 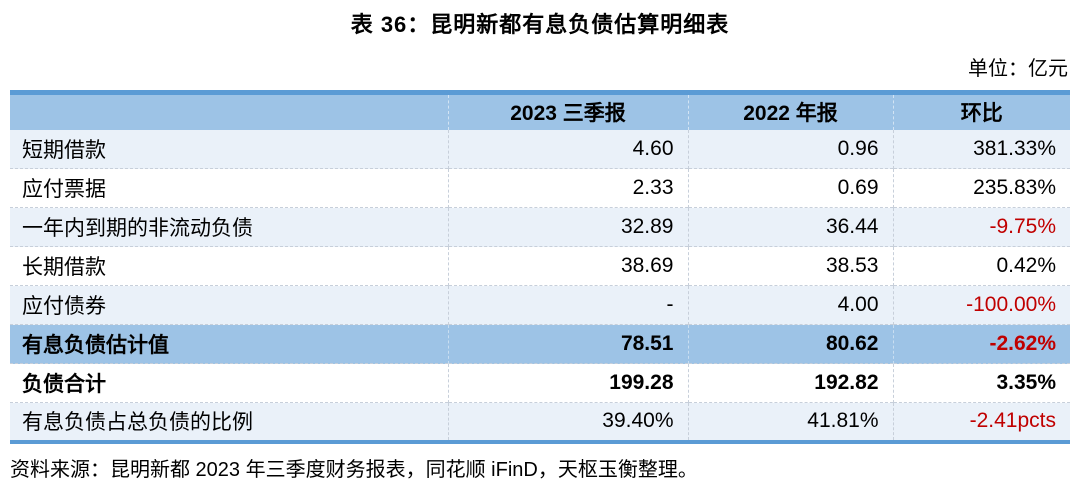 What do you see at coordinates (1018, 69) in the screenshot?
I see `unit-label: 单位：亿元` at bounding box center [1018, 69].